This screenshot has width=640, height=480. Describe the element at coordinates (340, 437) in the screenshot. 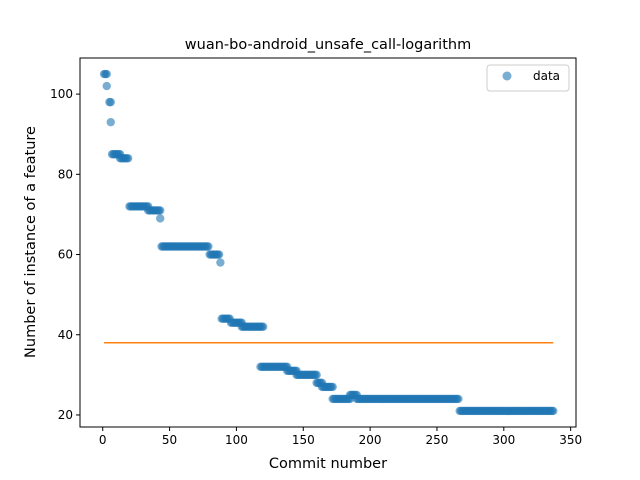

I see `x-axis: 0 50 100 150 200 250 300 350` at that location.